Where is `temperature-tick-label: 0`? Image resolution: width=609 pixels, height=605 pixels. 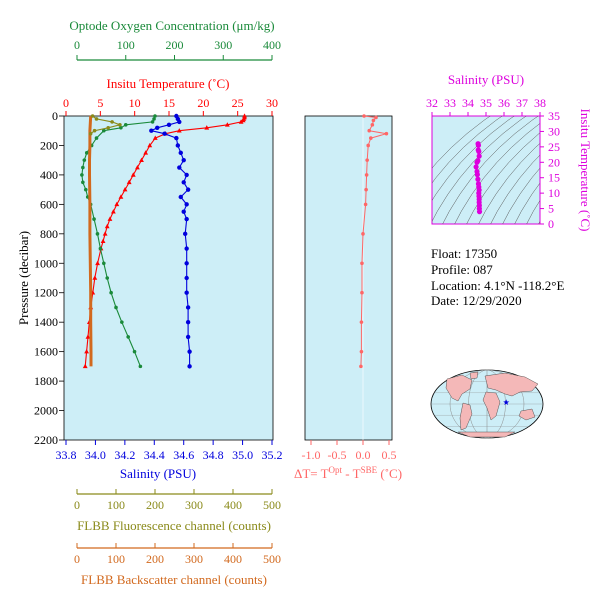 temperature-tick-label: 0 is located at coordinates (66, 103).